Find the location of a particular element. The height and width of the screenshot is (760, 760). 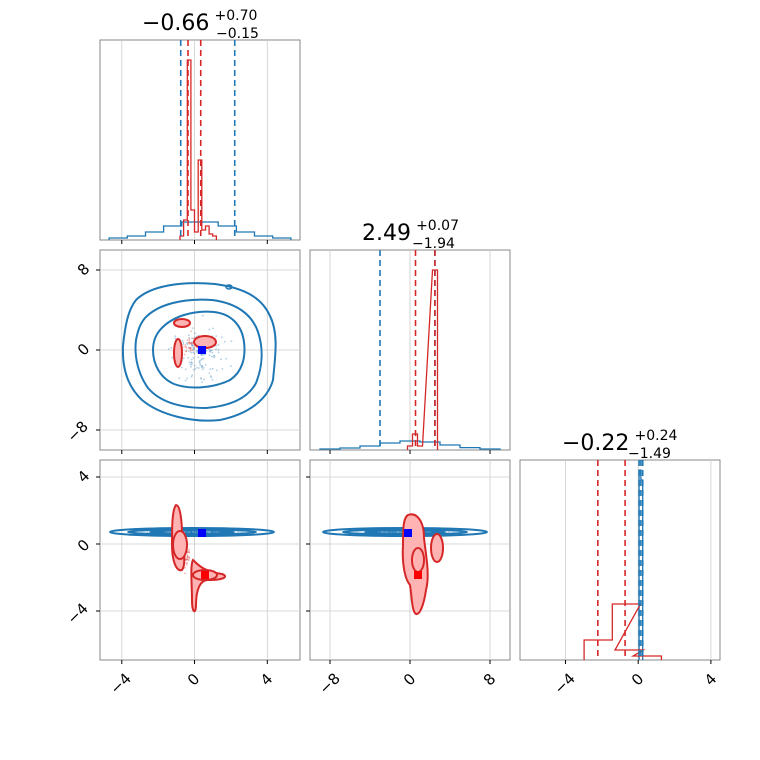

diag-3-title: −0.22 +0.24 is located at coordinates (620, 442).